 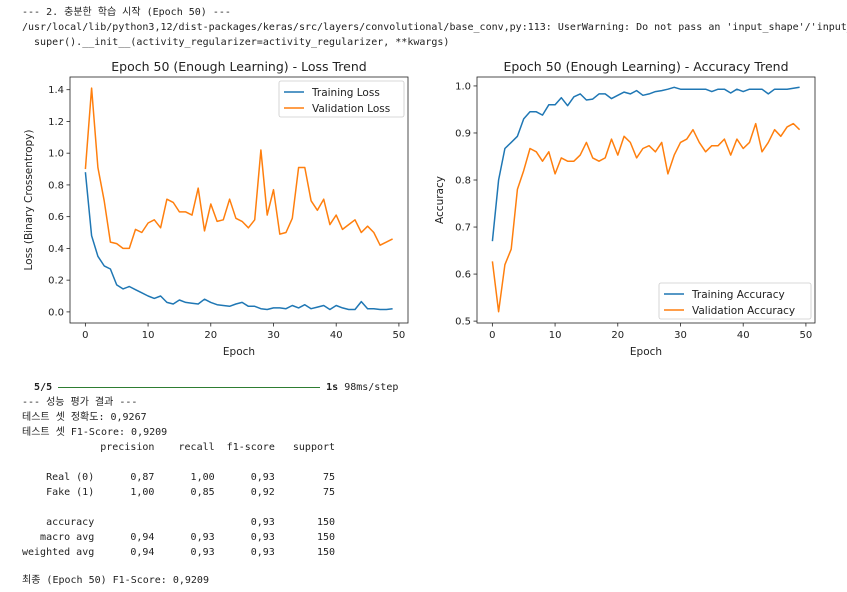 I want to click on series-line-training-accuracy, so click(x=645, y=164).